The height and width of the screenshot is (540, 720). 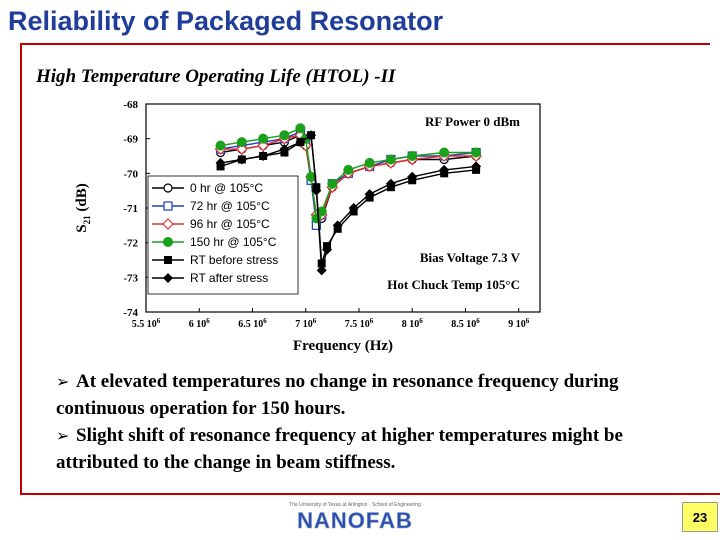 What do you see at coordinates (130, 174) in the screenshot?
I see `y-tick-label: -70` at bounding box center [130, 174].